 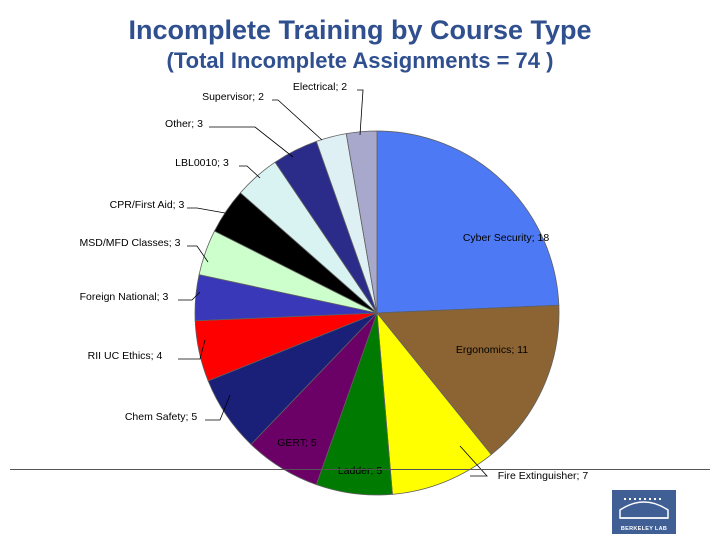 I want to click on pie-slice-electrical, so click(x=361, y=222).